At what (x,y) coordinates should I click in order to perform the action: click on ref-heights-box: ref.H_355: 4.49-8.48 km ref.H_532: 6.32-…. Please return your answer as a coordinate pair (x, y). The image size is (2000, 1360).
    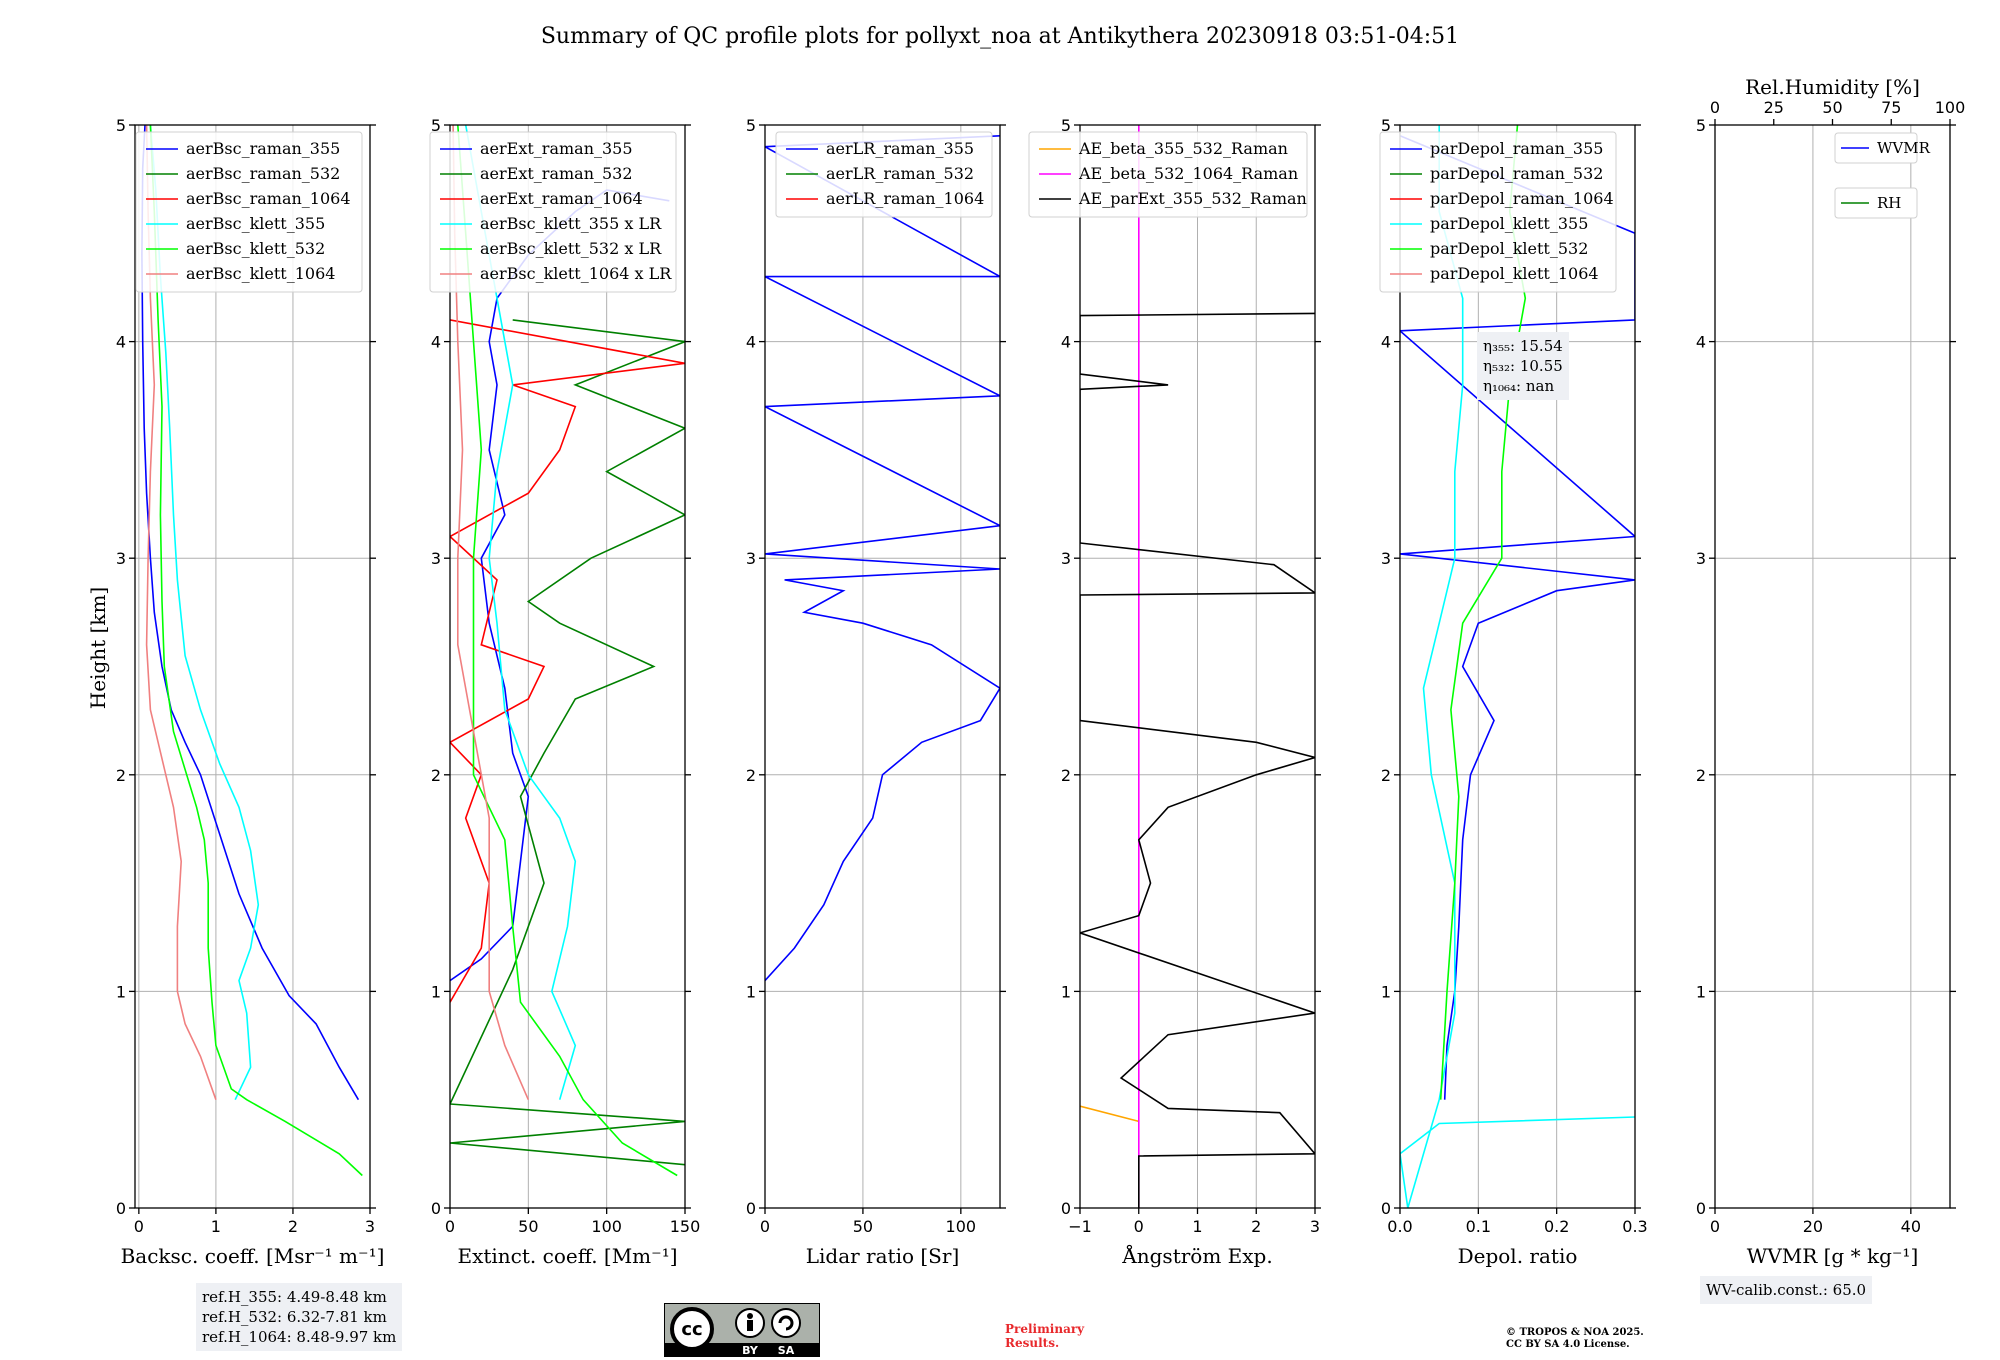
    Looking at the image, I should click on (299, 1317).